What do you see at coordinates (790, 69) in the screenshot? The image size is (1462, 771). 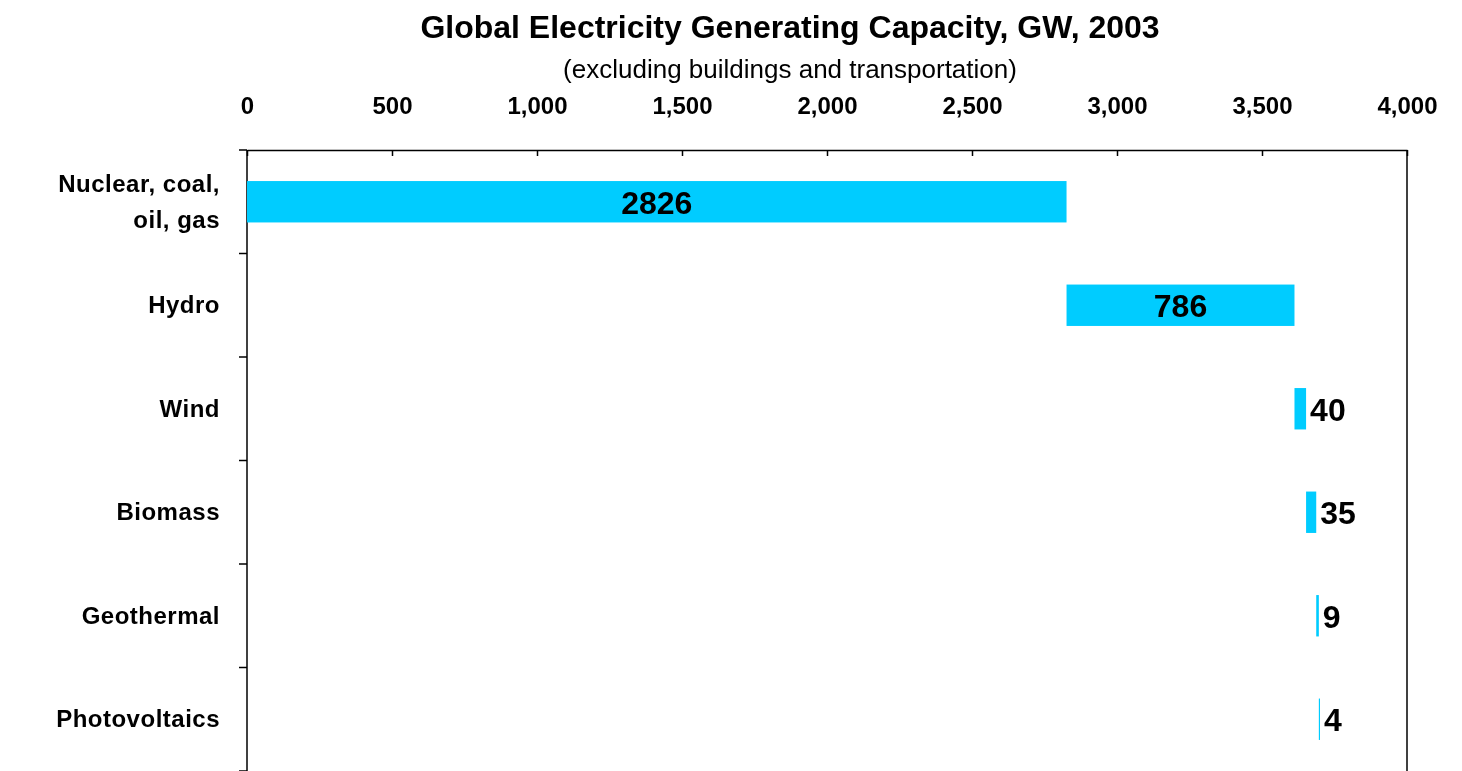 I see `chart-subtitle: (excluding buildings and transportation)` at bounding box center [790, 69].